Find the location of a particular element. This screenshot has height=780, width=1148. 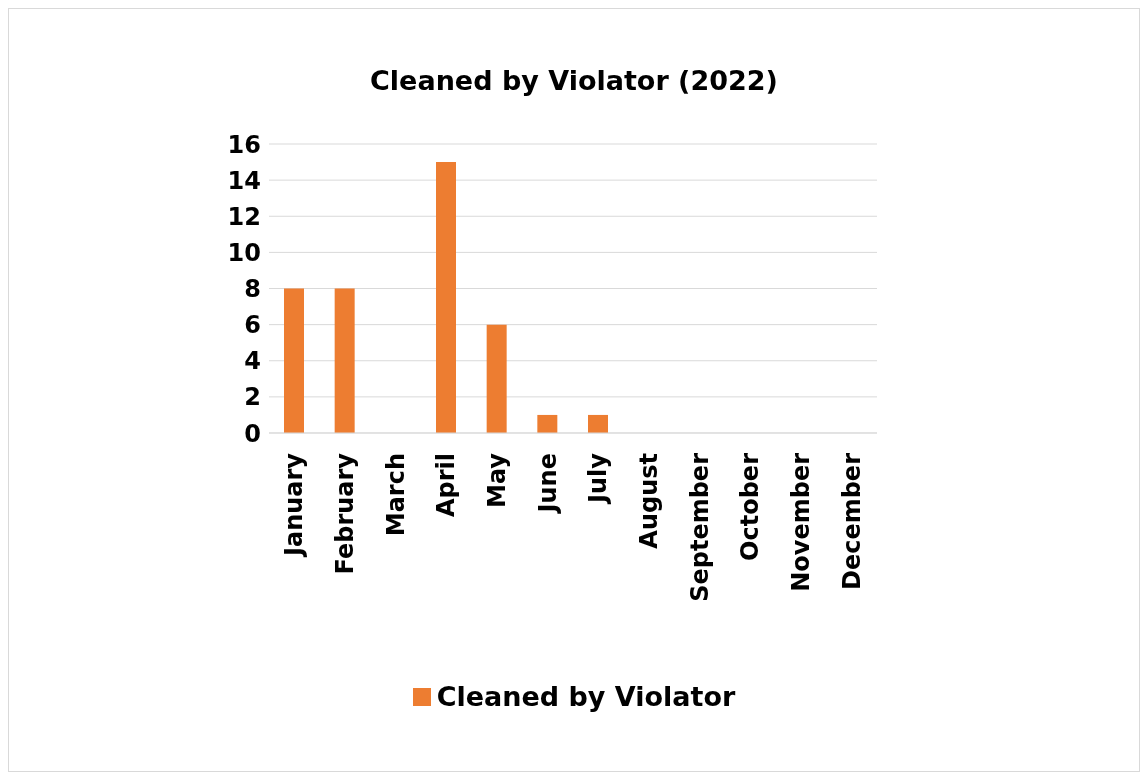

x-tick-label: November is located at coordinates (801, 522).